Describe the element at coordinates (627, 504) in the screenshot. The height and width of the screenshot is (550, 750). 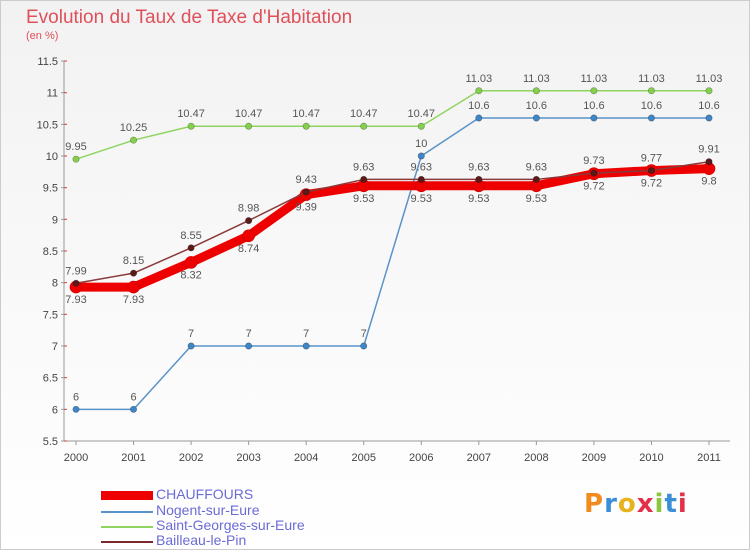
I see `logo-letter: o` at that location.